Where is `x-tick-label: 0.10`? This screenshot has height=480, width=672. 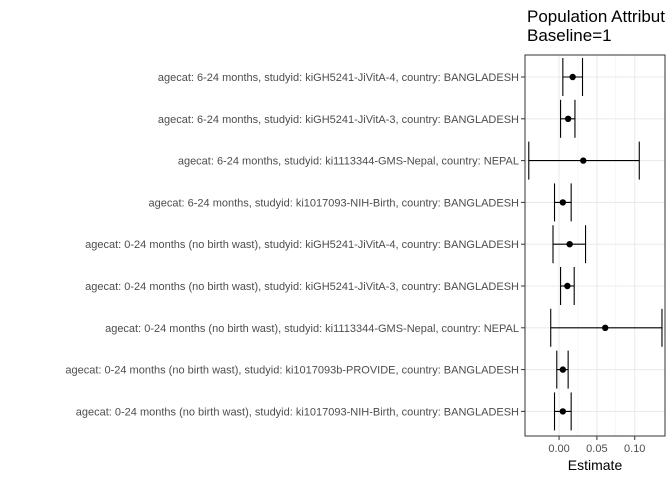 x-tick-label: 0.10 is located at coordinates (634, 449).